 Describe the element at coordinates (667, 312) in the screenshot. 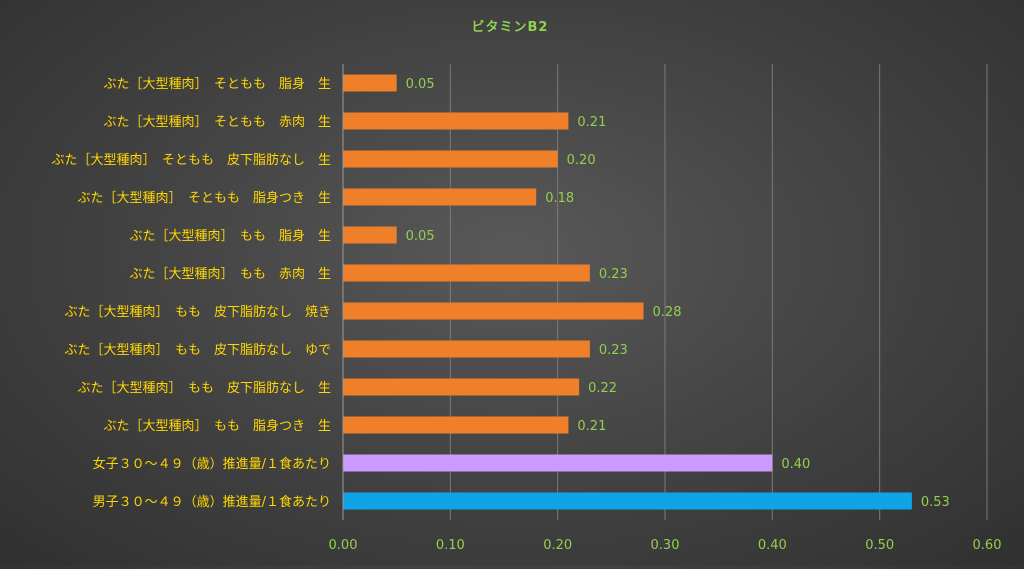

I see `data-label: 0.28` at that location.